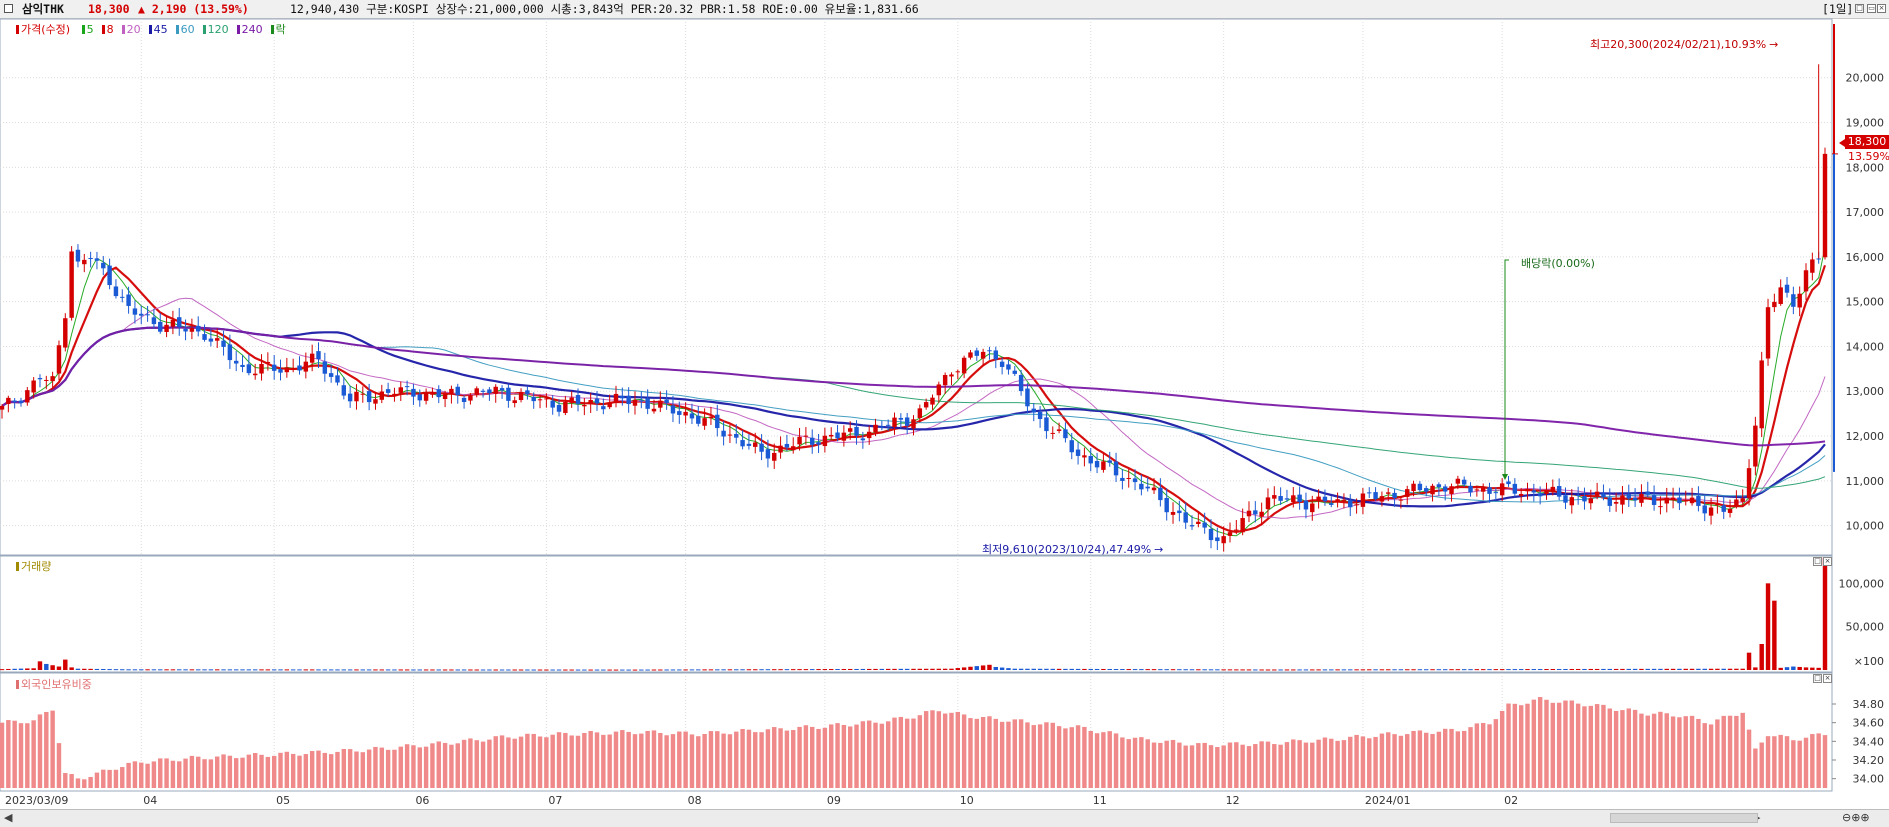  What do you see at coordinates (1072, 549) in the screenshot?
I see `low-annotation: 최저9,610(2023/10/24),47.49% →` at bounding box center [1072, 549].